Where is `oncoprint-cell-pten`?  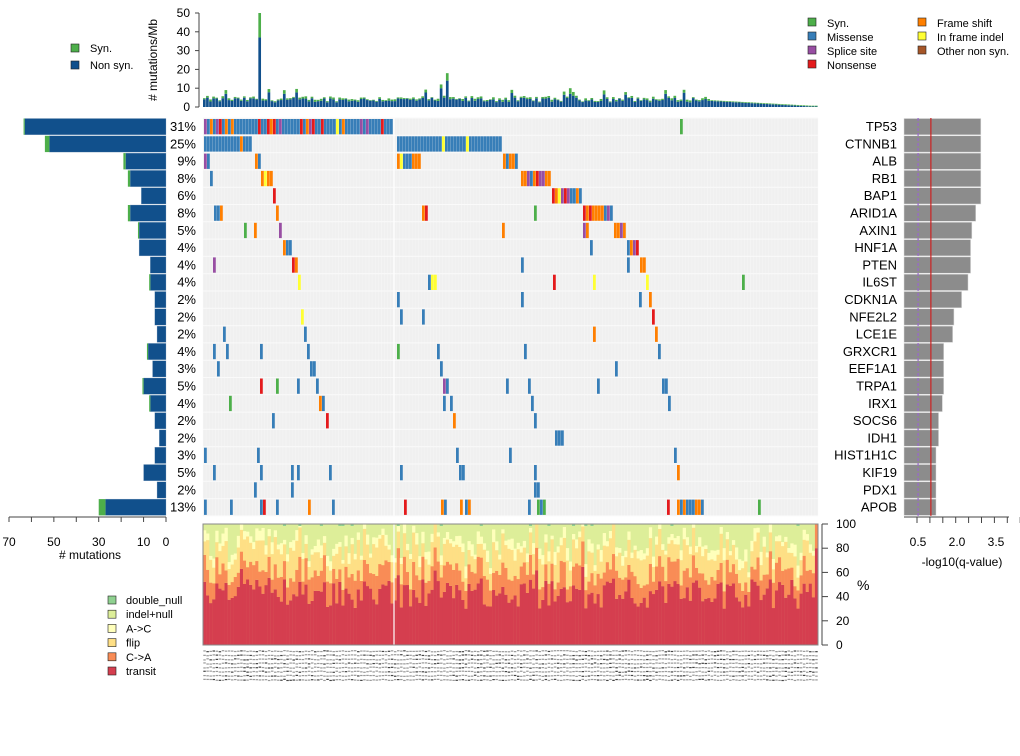
oncoprint-cell-pten is located at coordinates (641, 265).